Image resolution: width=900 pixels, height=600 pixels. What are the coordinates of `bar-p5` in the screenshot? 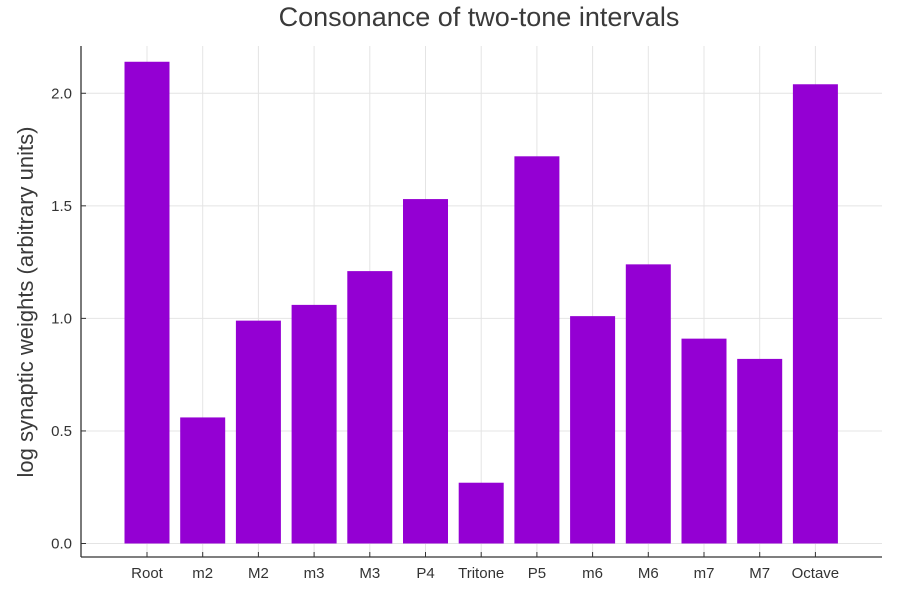 It's located at (537, 350).